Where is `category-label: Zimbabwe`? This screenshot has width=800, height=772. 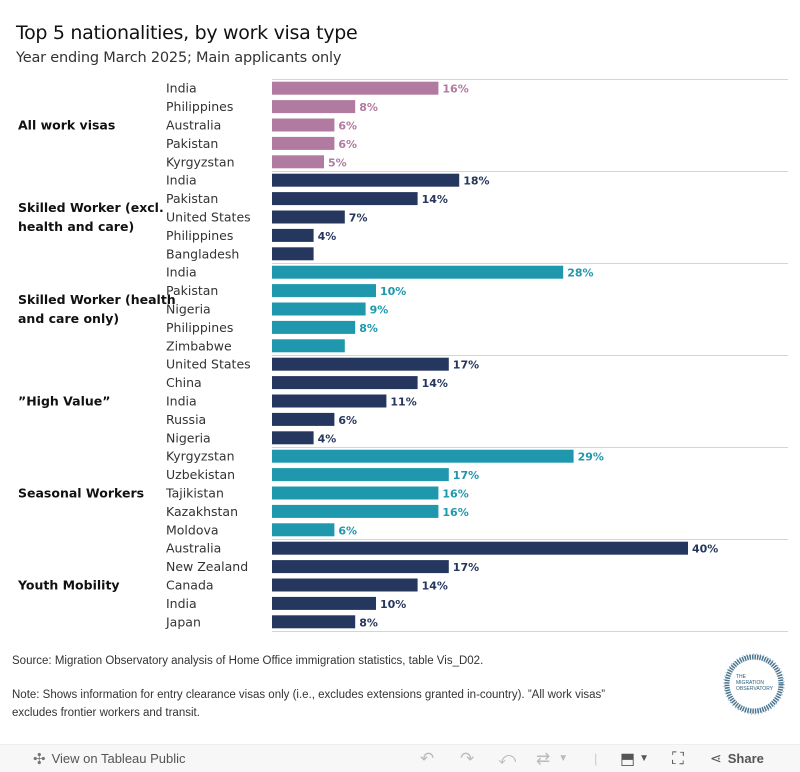 category-label: Zimbabwe is located at coordinates (199, 345).